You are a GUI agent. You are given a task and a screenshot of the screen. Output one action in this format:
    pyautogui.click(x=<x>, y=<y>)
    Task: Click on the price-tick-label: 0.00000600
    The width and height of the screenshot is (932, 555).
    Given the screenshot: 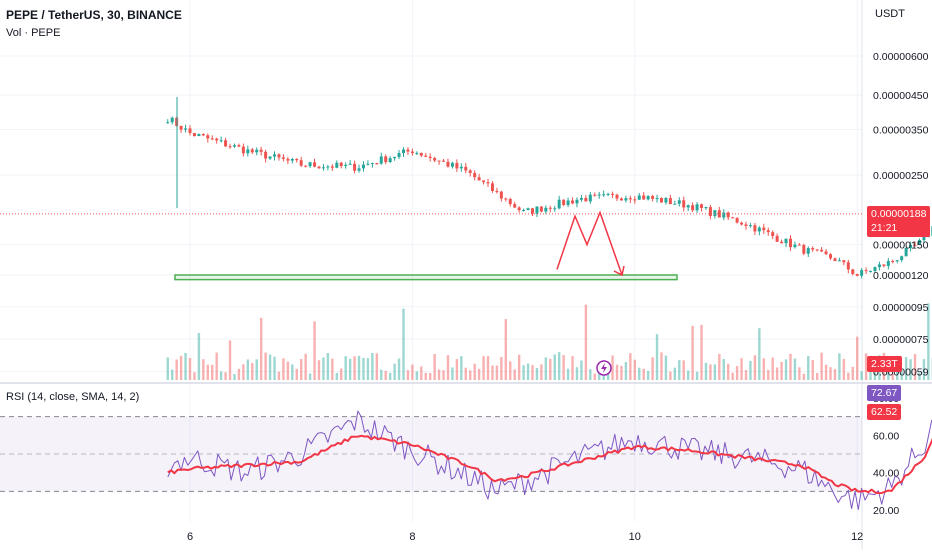 What is the action you would take?
    pyautogui.click(x=901, y=57)
    